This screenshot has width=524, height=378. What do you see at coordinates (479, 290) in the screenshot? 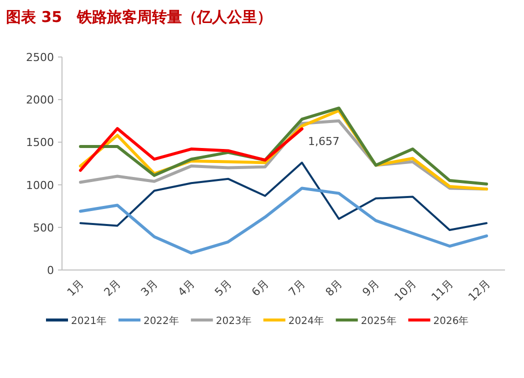
I see `x-tick-label: 12月` at bounding box center [479, 290].